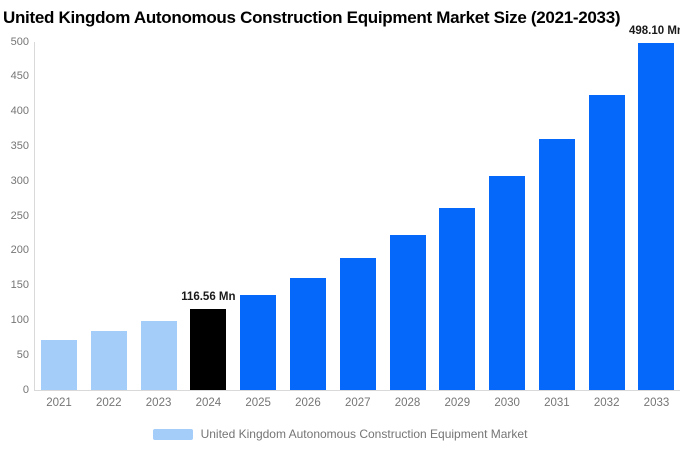  What do you see at coordinates (407, 312) in the screenshot?
I see `bar-2028` at bounding box center [407, 312].